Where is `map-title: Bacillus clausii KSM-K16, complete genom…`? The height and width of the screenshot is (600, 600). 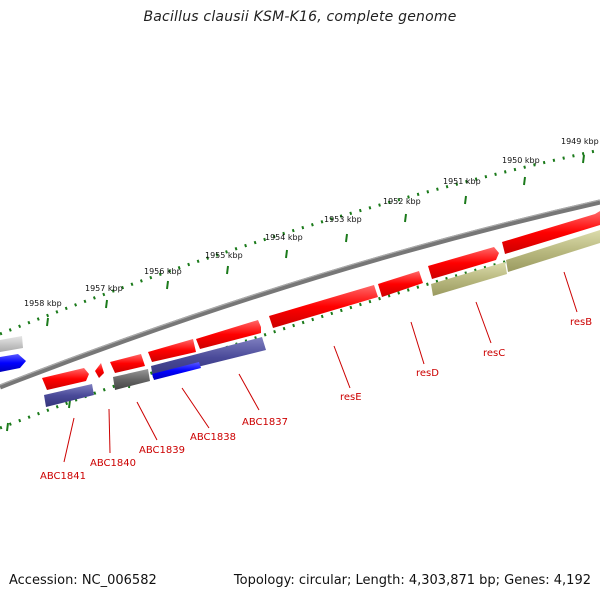 map-title: Bacillus clausii KSM-K16, complete genom… is located at coordinates (300, 17).